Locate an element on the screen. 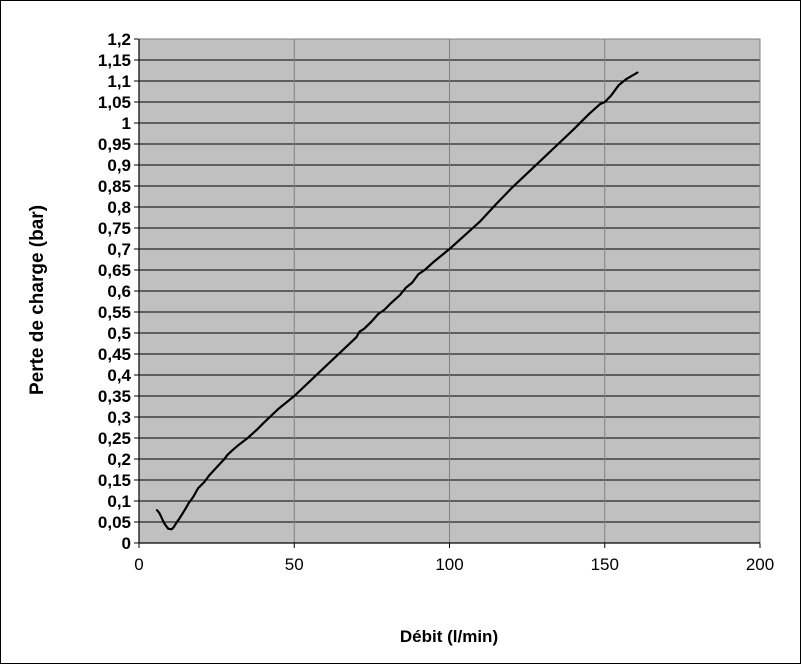 The width and height of the screenshot is (801, 664). y-axis-title: Perte de charge (bar) is located at coordinates (37, 300).